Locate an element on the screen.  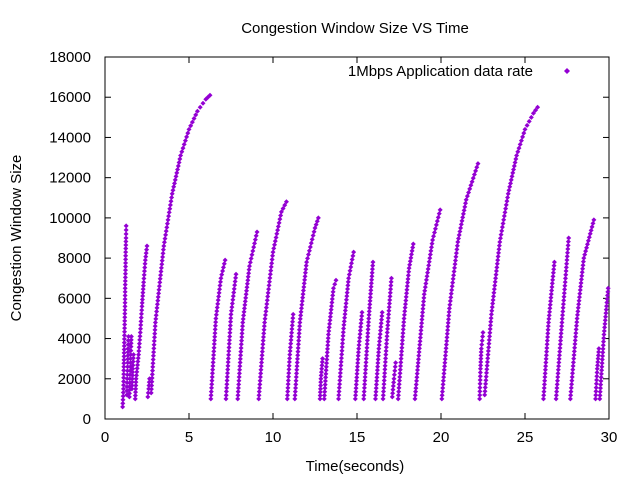
x-axis-label: Time(seconds) is located at coordinates (355, 466).